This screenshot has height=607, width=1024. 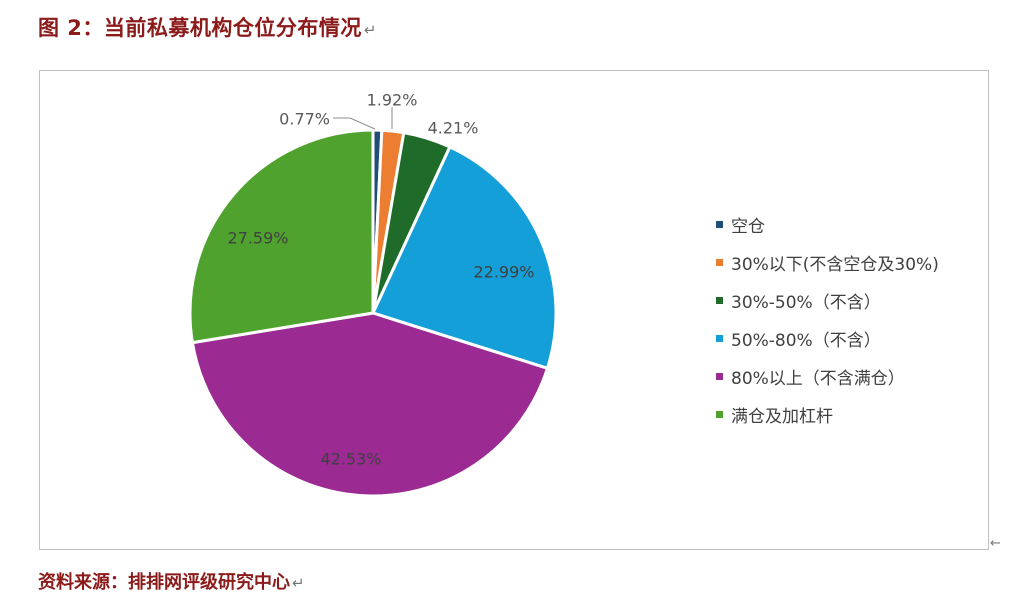 I want to click on data-label: 27.59%, so click(x=257, y=238).